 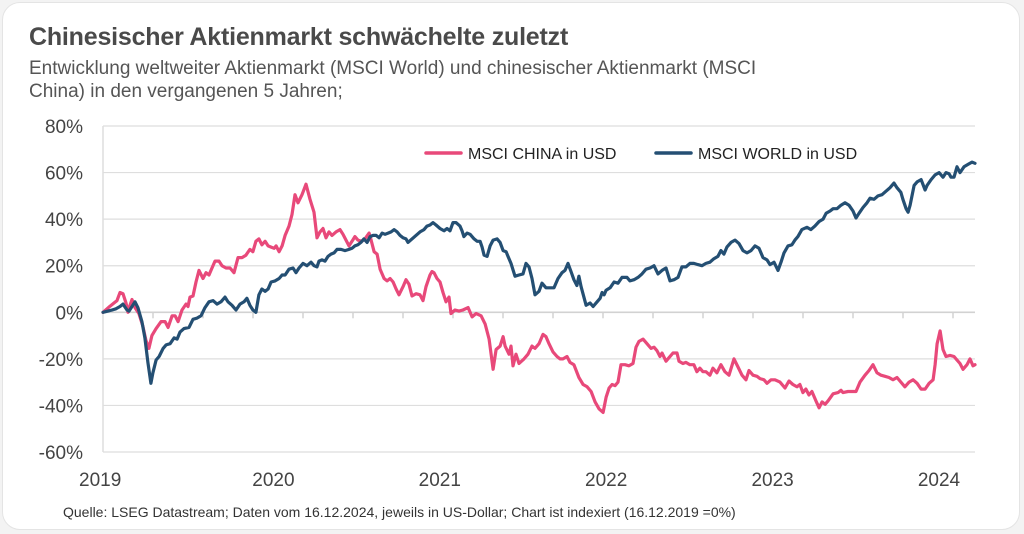 What do you see at coordinates (542, 154) in the screenshot?
I see `legend-label-china: MSCI CHINA in USD` at bounding box center [542, 154].